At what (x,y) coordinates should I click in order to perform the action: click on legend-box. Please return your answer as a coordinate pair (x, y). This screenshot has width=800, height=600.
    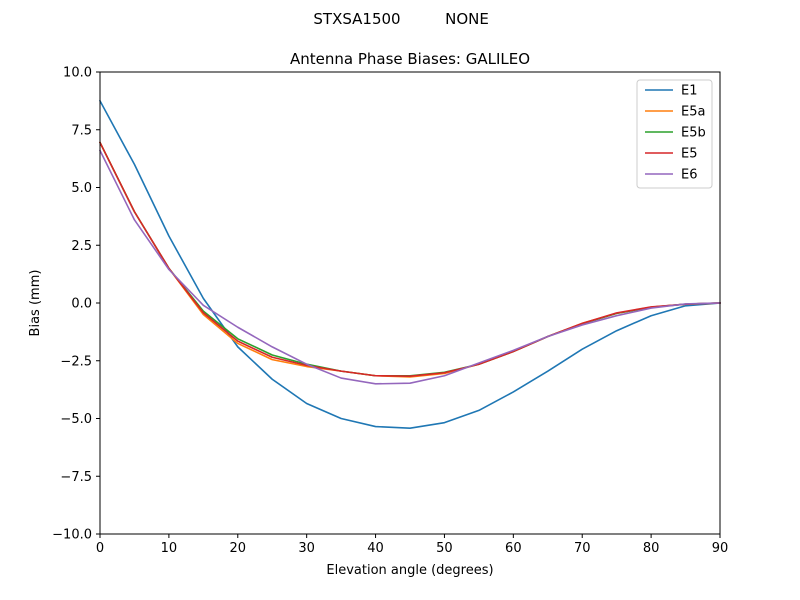
    Looking at the image, I should click on (674, 134).